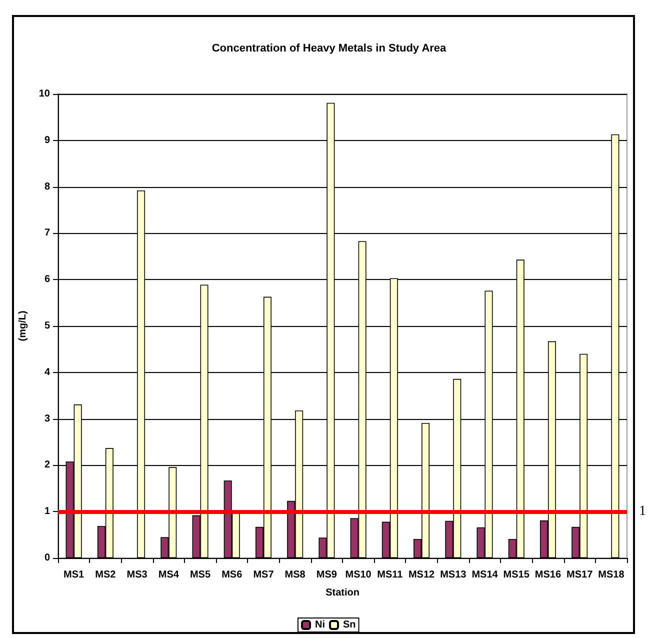  What do you see at coordinates (453, 575) in the screenshot?
I see `x-tick-label: MS13` at bounding box center [453, 575].